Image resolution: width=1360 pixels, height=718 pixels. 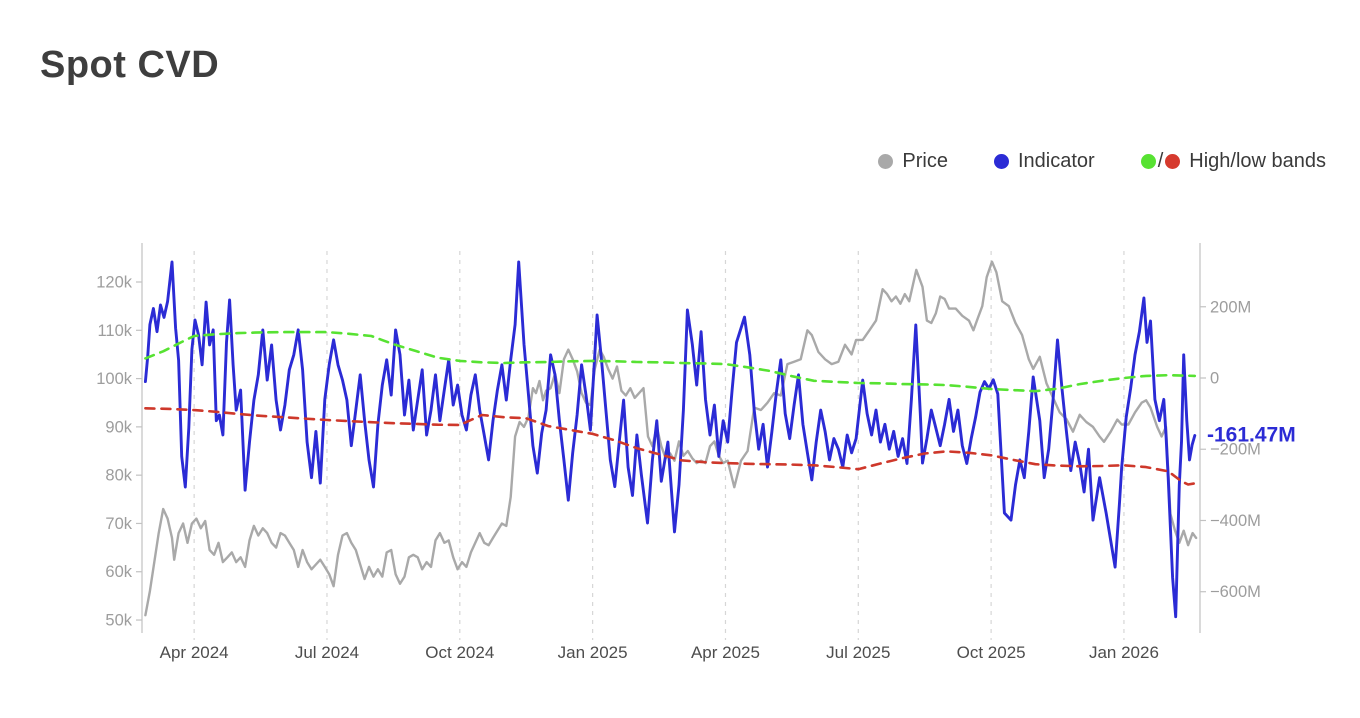 I want to click on indicator-legend-dot-icon, so click(x=1001, y=161).